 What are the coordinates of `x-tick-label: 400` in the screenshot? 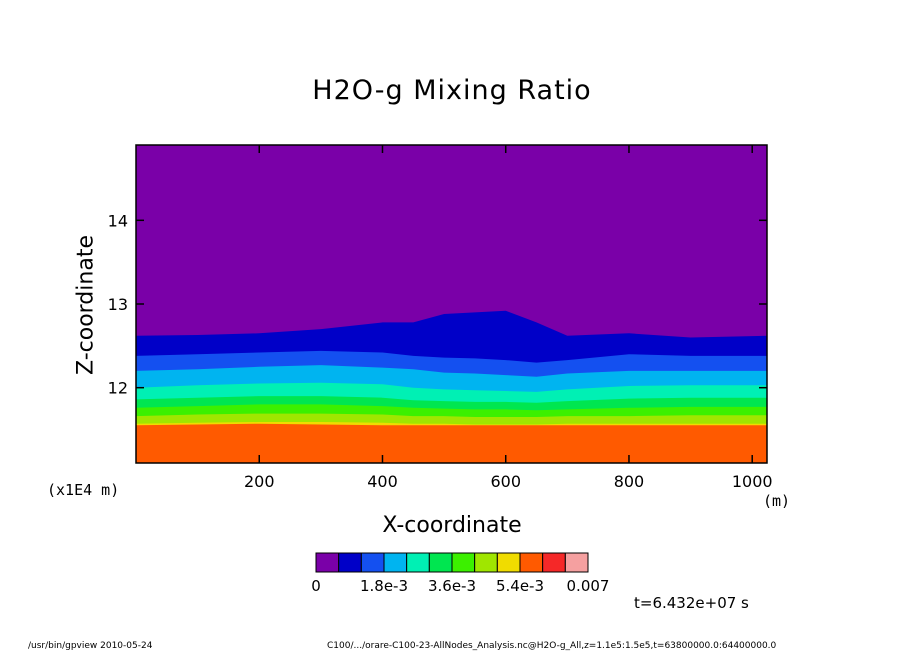 It's located at (382, 481).